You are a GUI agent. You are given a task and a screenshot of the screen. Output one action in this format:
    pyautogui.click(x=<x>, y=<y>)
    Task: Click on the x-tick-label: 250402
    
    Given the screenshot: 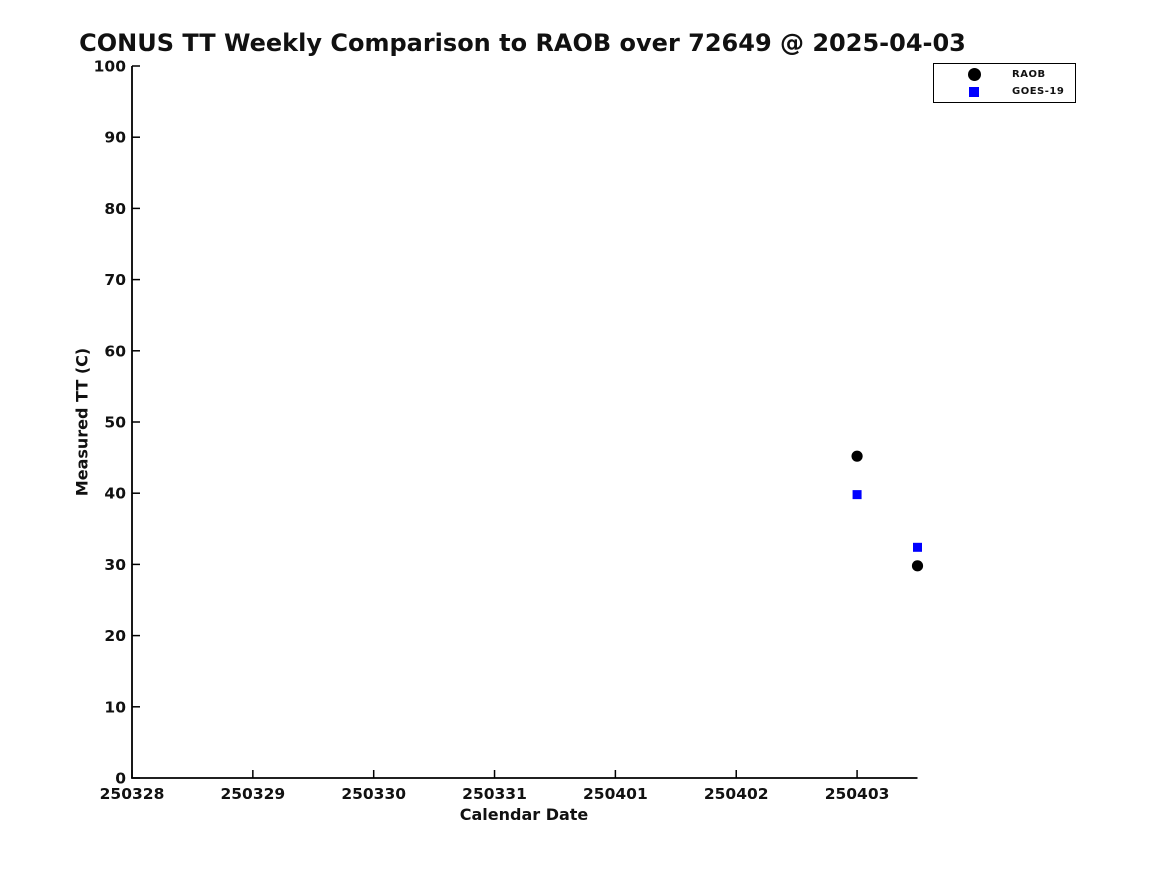 What is the action you would take?
    pyautogui.click(x=736, y=794)
    